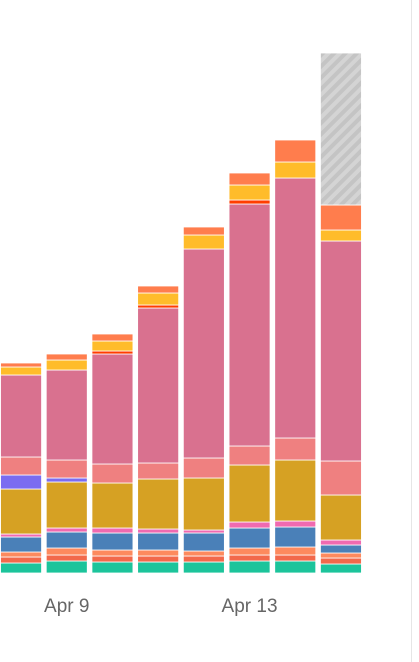  Describe the element at coordinates (250, 606) in the screenshot. I see `x-tick-label: Apr 13` at that location.